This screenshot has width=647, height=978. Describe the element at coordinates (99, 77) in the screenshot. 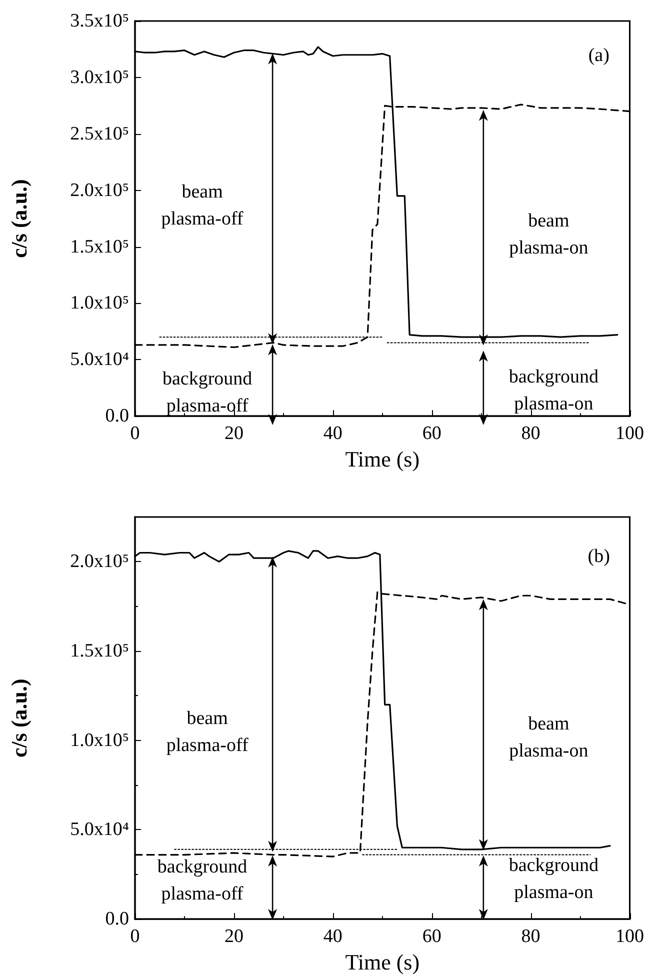

I see `y-tick-label: 3.0x10⁵` at that location.